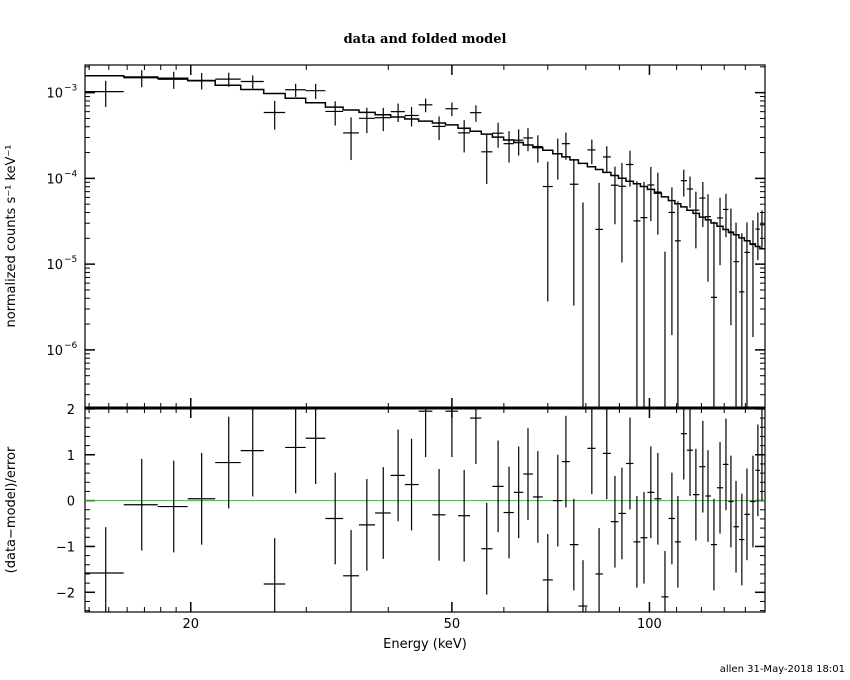 The width and height of the screenshot is (850, 680). Describe the element at coordinates (71, 346) in the screenshot. I see `y-tick-exponent: −6` at that location.